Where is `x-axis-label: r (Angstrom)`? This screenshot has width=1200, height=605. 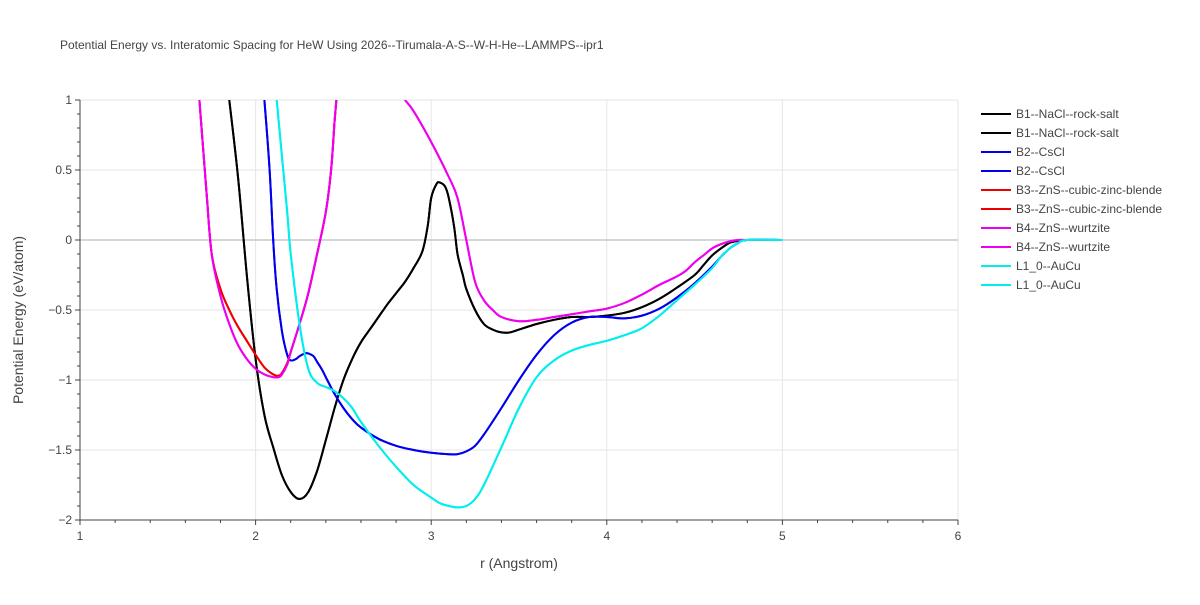
x-axis-label: r (Angstrom) is located at coordinates (519, 563).